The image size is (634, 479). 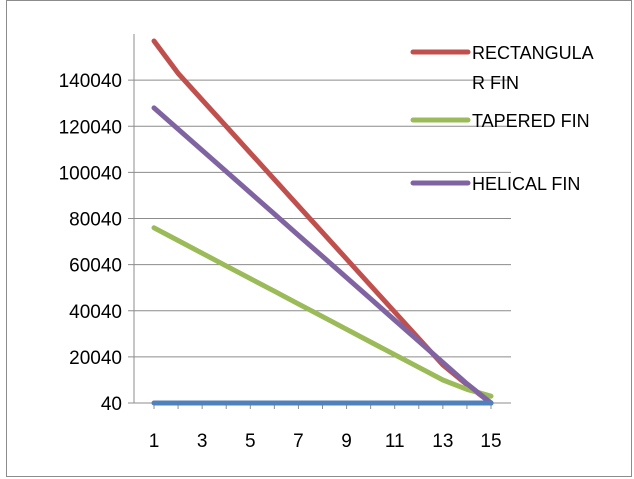 I want to click on legend-label: TAPERED FIN, so click(x=531, y=121).